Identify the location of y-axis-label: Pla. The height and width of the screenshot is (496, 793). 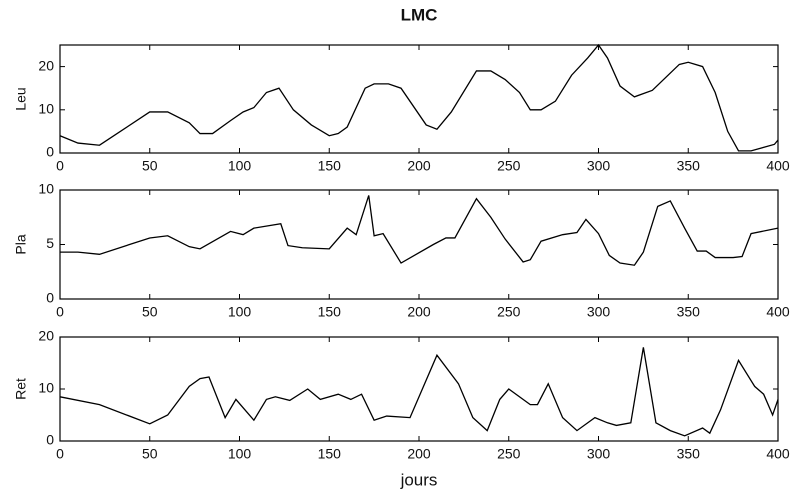
(21, 244).